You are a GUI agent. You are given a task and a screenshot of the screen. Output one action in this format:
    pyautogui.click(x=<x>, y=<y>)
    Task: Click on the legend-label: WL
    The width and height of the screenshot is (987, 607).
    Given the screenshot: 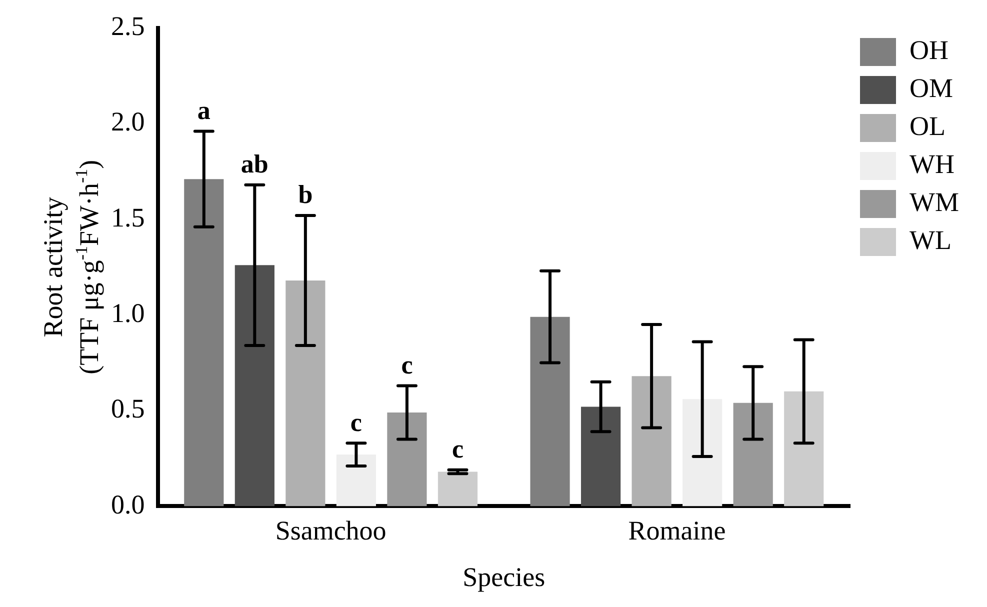 What is the action you would take?
    pyautogui.click(x=931, y=240)
    